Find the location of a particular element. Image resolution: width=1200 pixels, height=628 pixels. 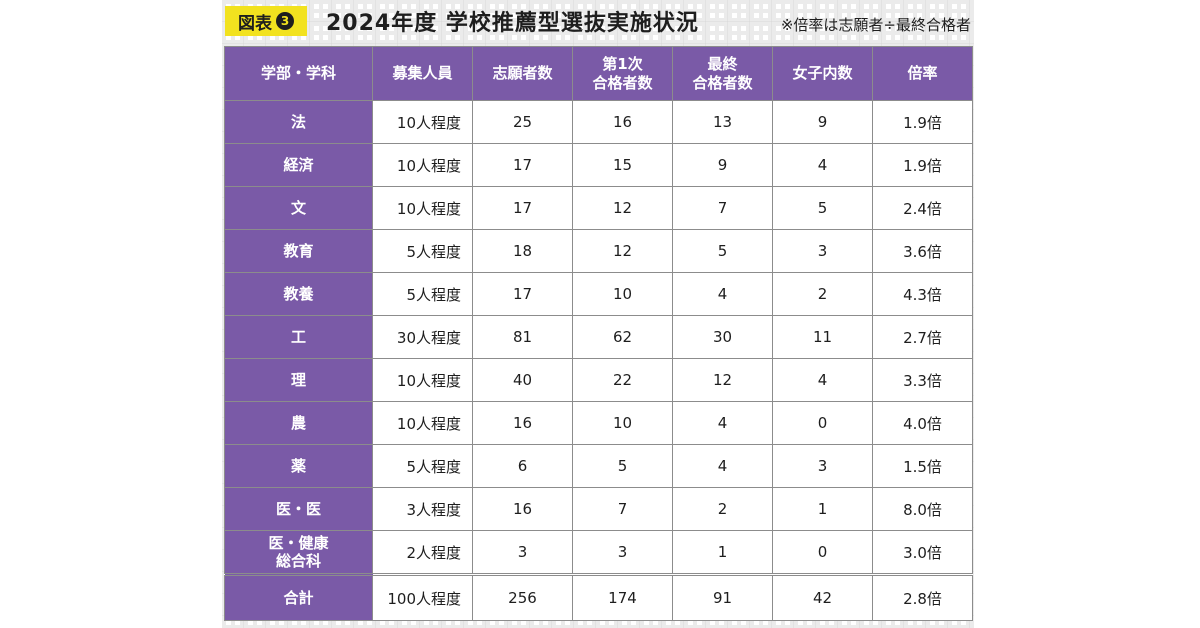

department-cell: 合計 is located at coordinates (298, 597).